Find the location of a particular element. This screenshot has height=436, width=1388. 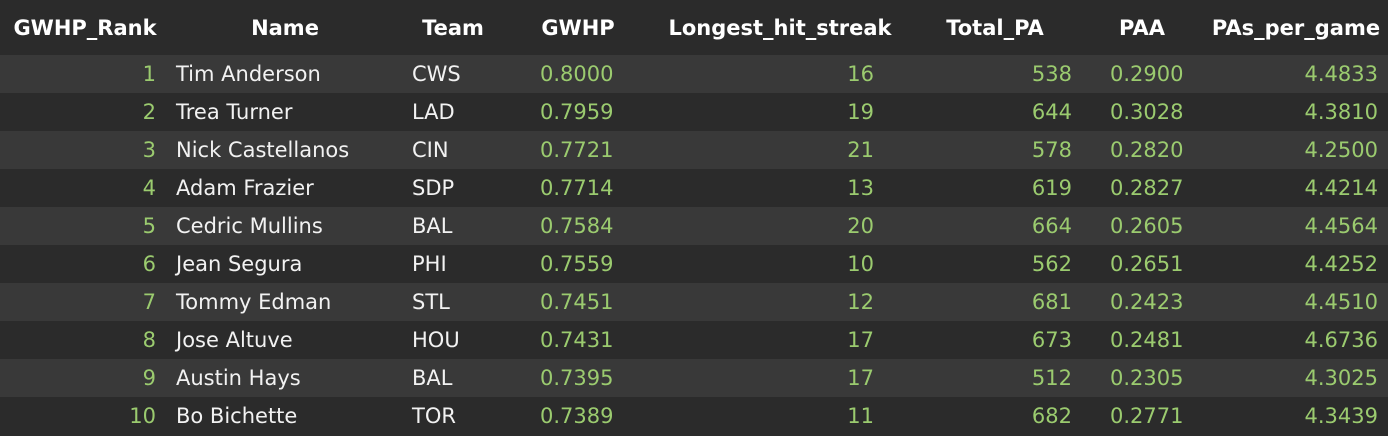

cell-total-pa: 512 is located at coordinates (1051, 378).